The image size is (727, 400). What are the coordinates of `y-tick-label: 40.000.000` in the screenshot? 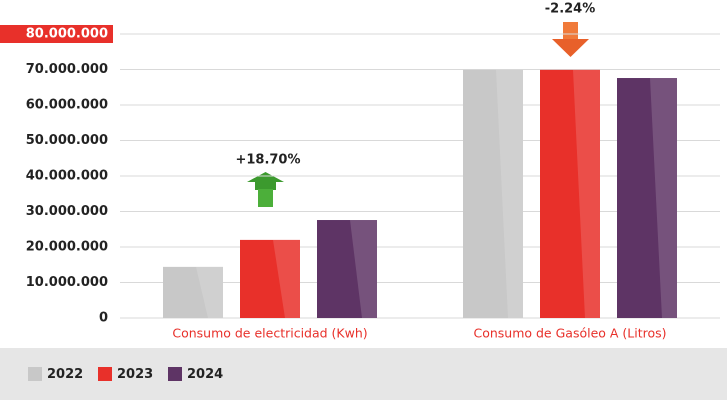 It's located at (67, 176).